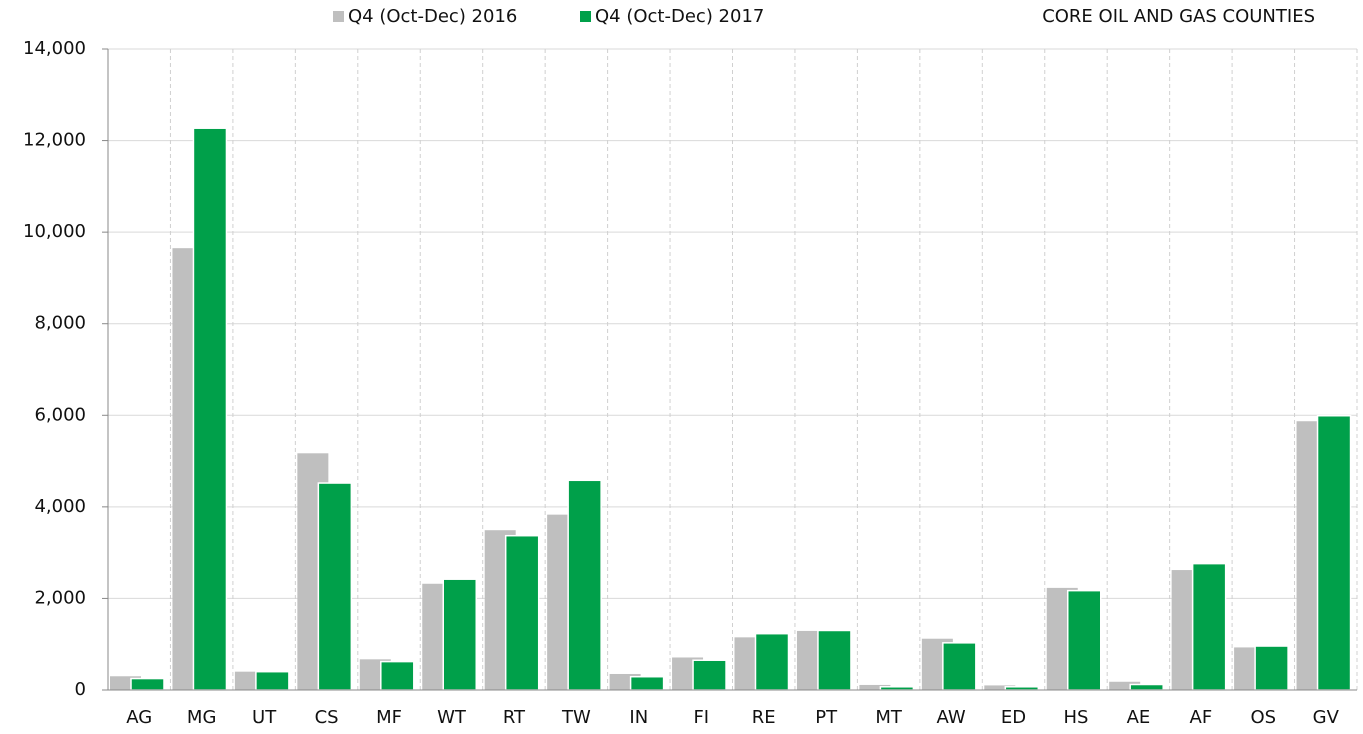 The image size is (1363, 734). What do you see at coordinates (1075, 717) in the screenshot?
I see `x-tick-label: HS` at bounding box center [1075, 717].